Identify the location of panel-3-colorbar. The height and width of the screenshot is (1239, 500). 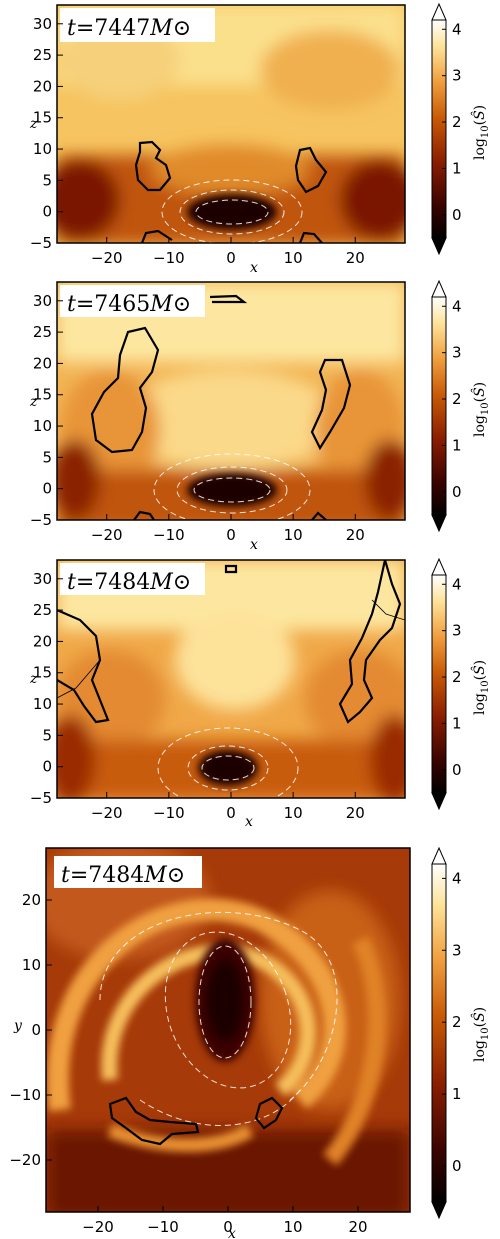
(439, 684).